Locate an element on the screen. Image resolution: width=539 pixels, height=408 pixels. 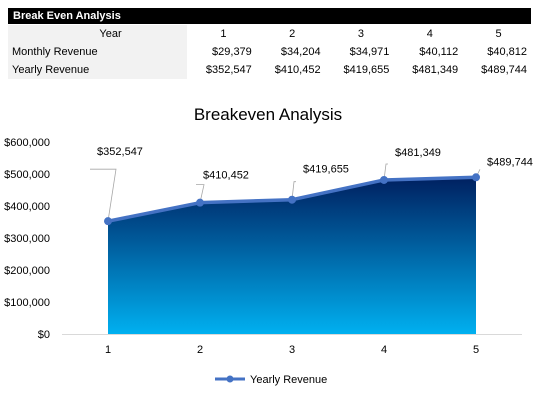
y-tick-label: $200,000 is located at coordinates (27, 271).